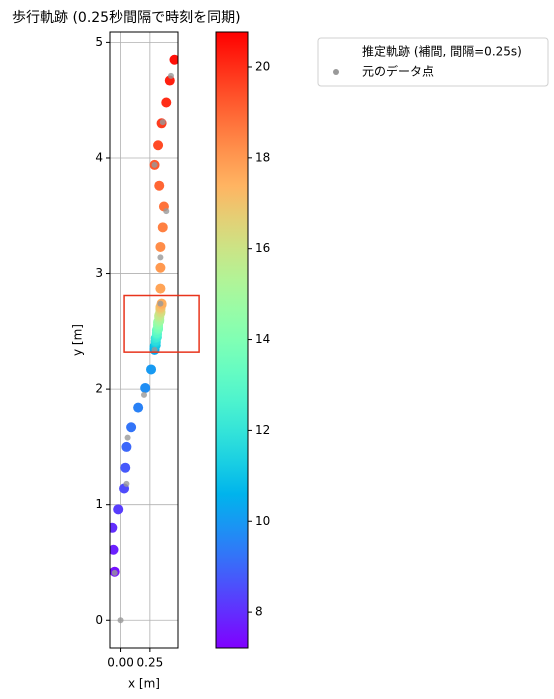 The height and width of the screenshot is (699, 554). What do you see at coordinates (78, 340) in the screenshot?
I see `y-axis-label: y [m]` at bounding box center [78, 340].